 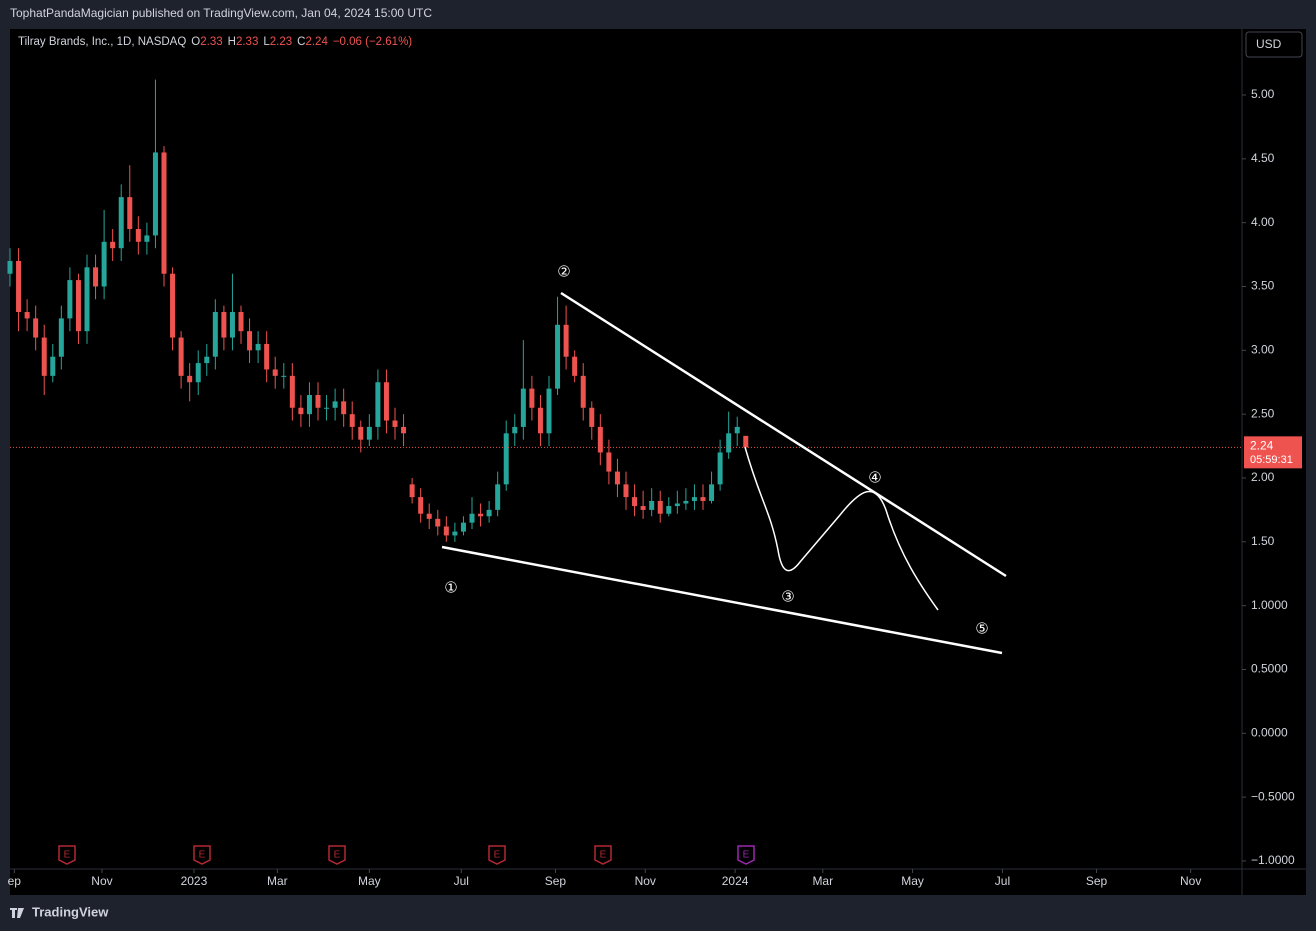 I want to click on wave-label: ①, so click(x=450, y=588).